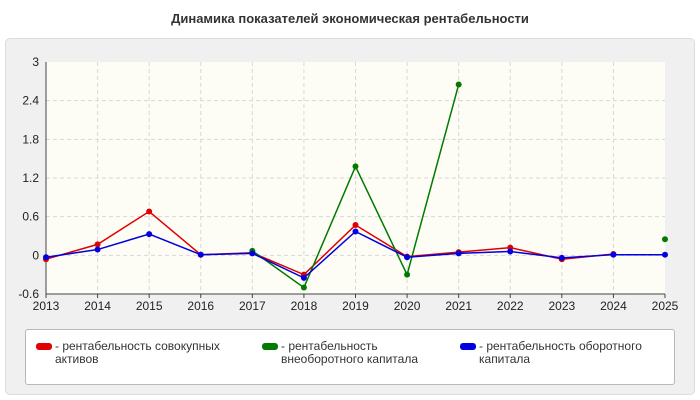 The image size is (700, 400). I want to click on legend-swatch-working-capital, so click(468, 346).